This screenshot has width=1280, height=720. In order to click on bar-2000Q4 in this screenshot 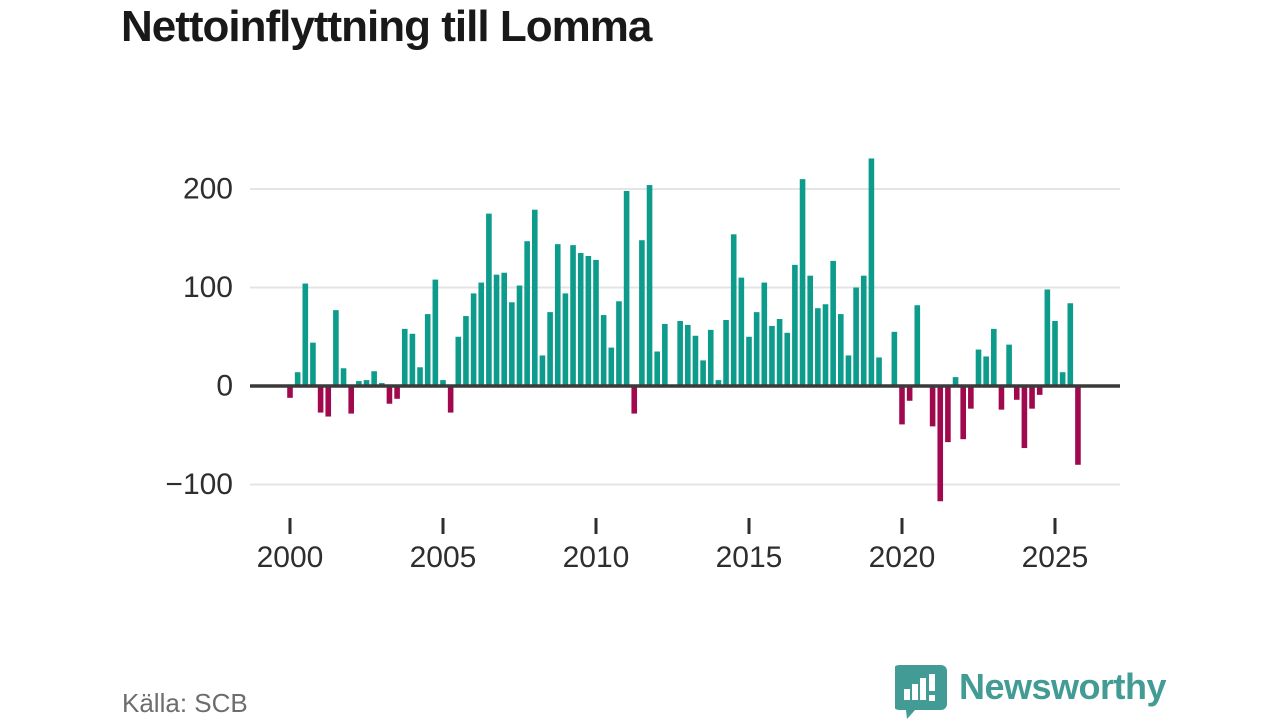, I will do `click(313, 364)`.